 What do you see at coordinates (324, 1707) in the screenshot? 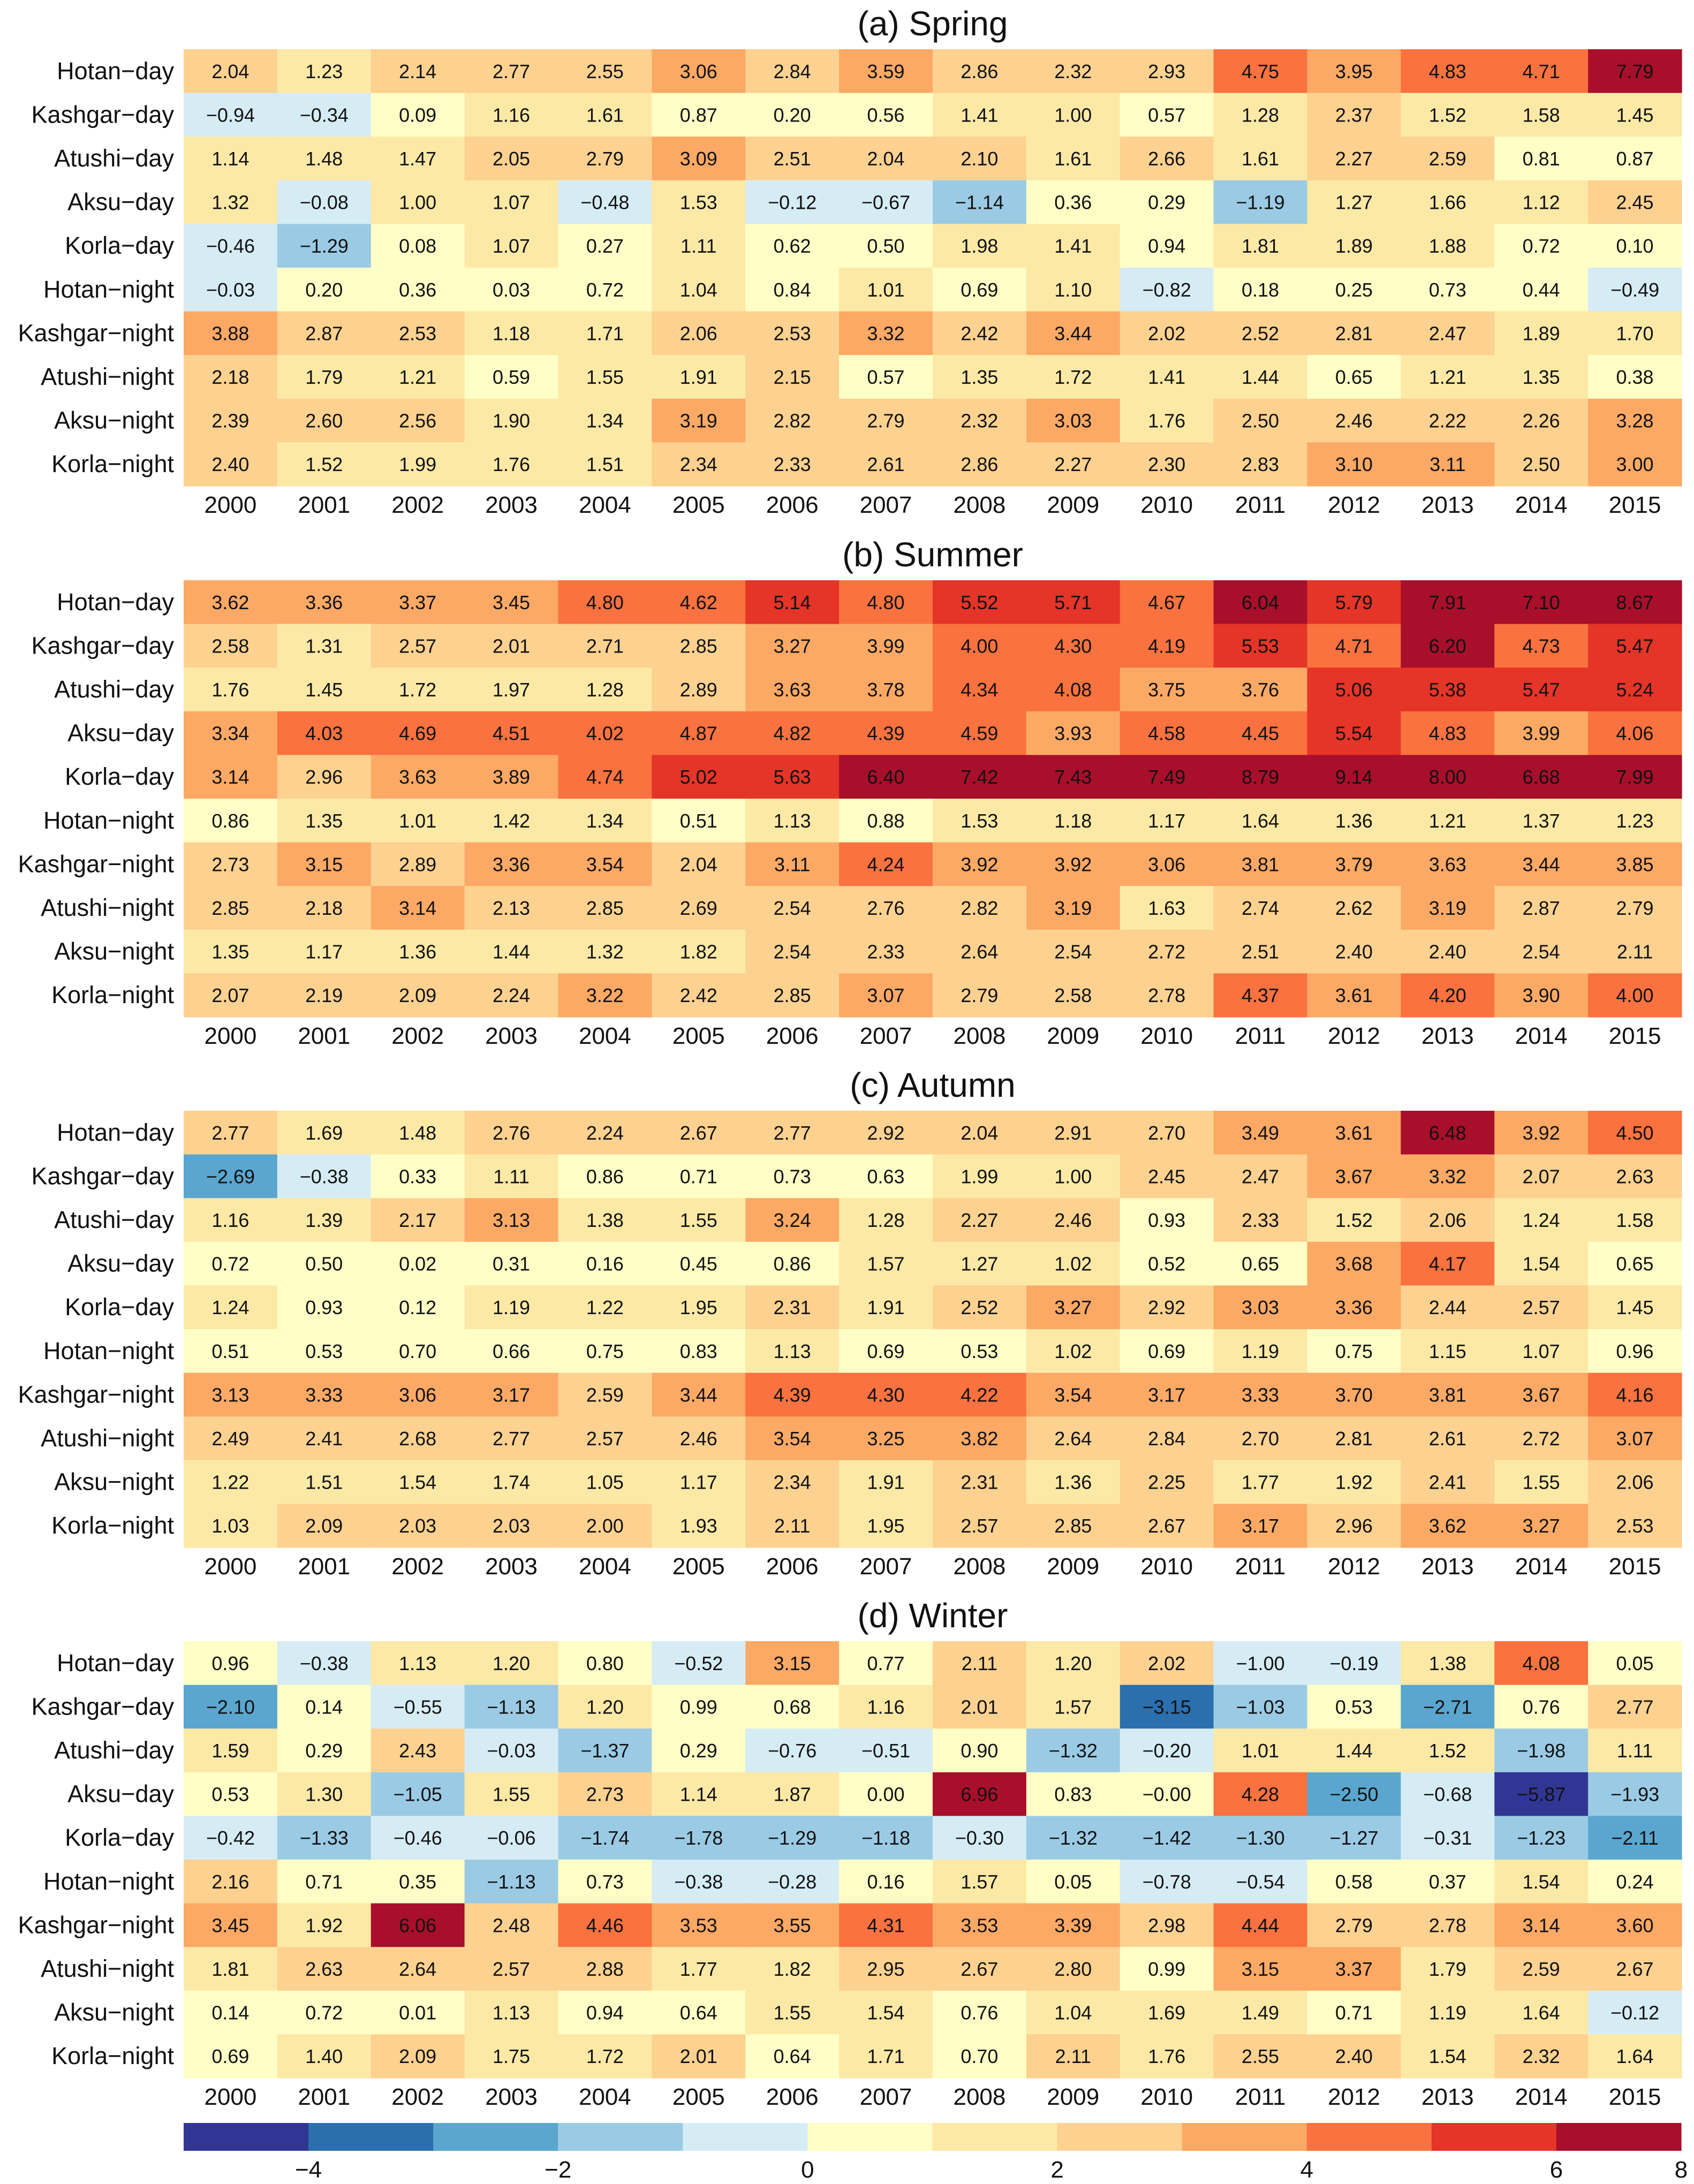
I see `cell-value: 0.14` at bounding box center [324, 1707].